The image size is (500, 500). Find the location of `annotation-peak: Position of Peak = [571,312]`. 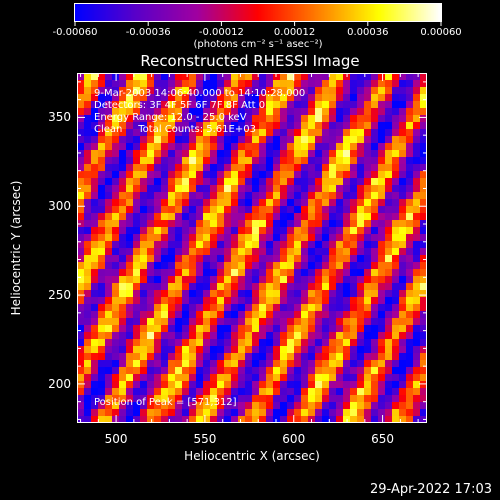

annotation-peak: Position of Peak = [571,312] is located at coordinates (165, 402).